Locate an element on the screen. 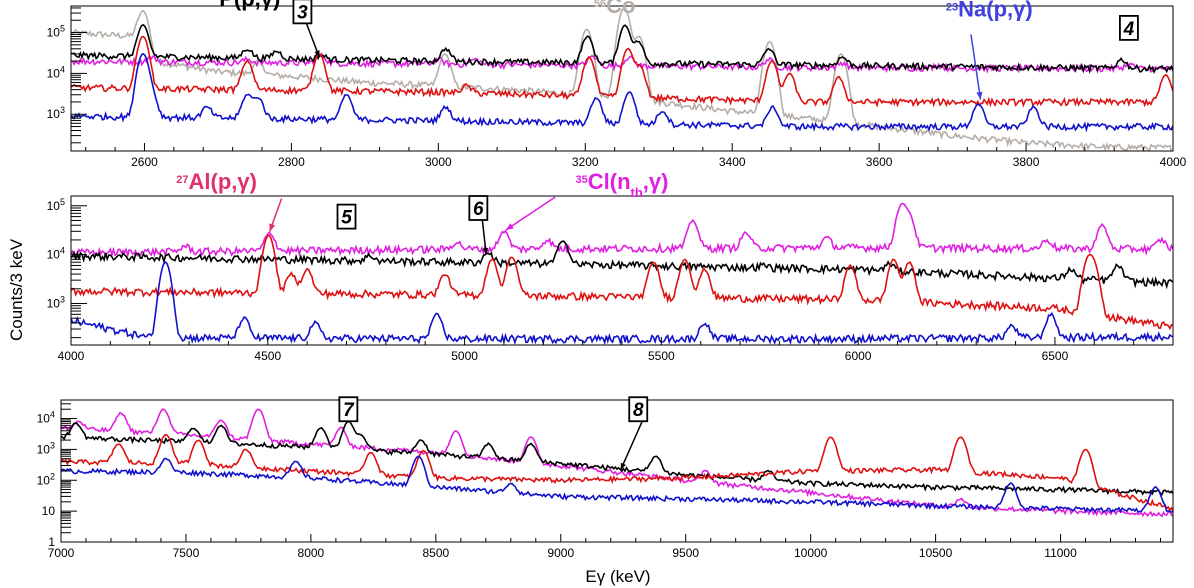 The width and height of the screenshot is (1194, 588). label-box-number: 8 is located at coordinates (638, 410).